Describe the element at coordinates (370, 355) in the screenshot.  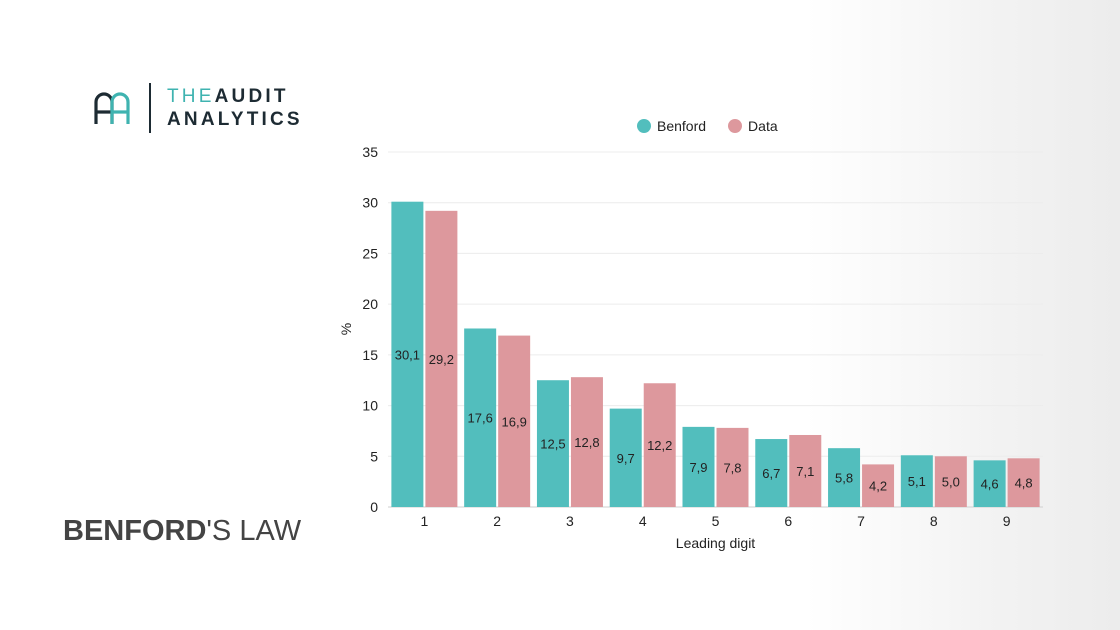
I see `y-tick-label: 15` at that location.